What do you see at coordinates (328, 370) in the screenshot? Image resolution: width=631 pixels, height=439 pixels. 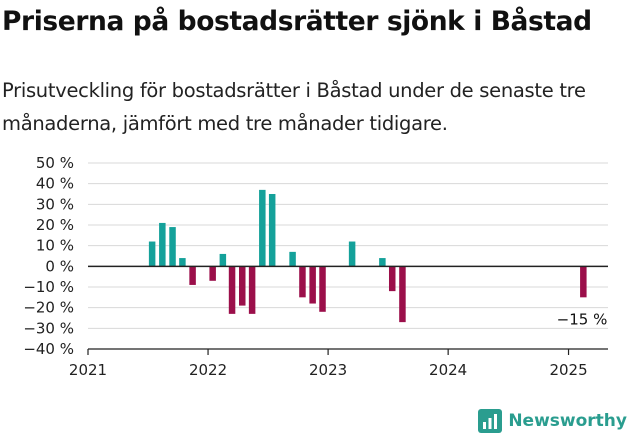 I see `x-tick-label: 2023` at bounding box center [328, 370].